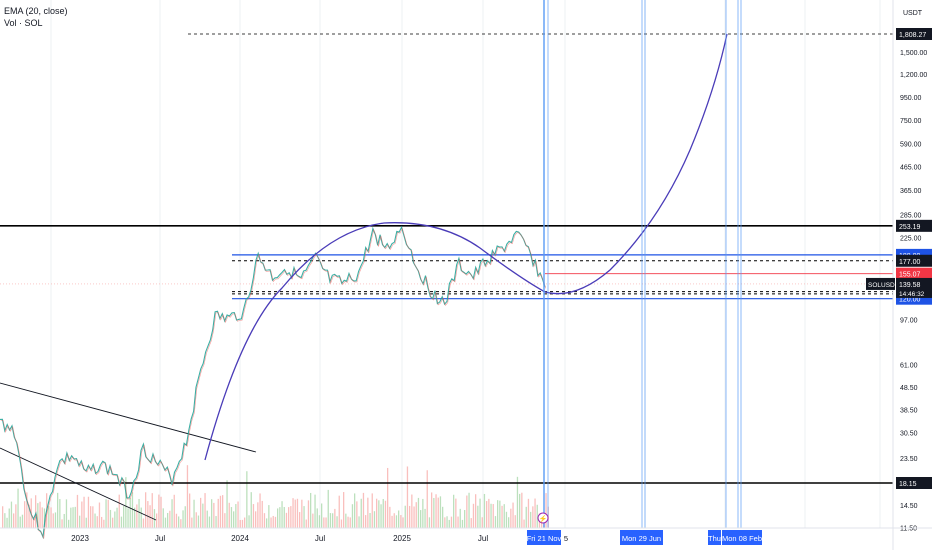 This screenshot has width=932, height=550. I want to click on date-badge-label: Thu, so click(714, 538).